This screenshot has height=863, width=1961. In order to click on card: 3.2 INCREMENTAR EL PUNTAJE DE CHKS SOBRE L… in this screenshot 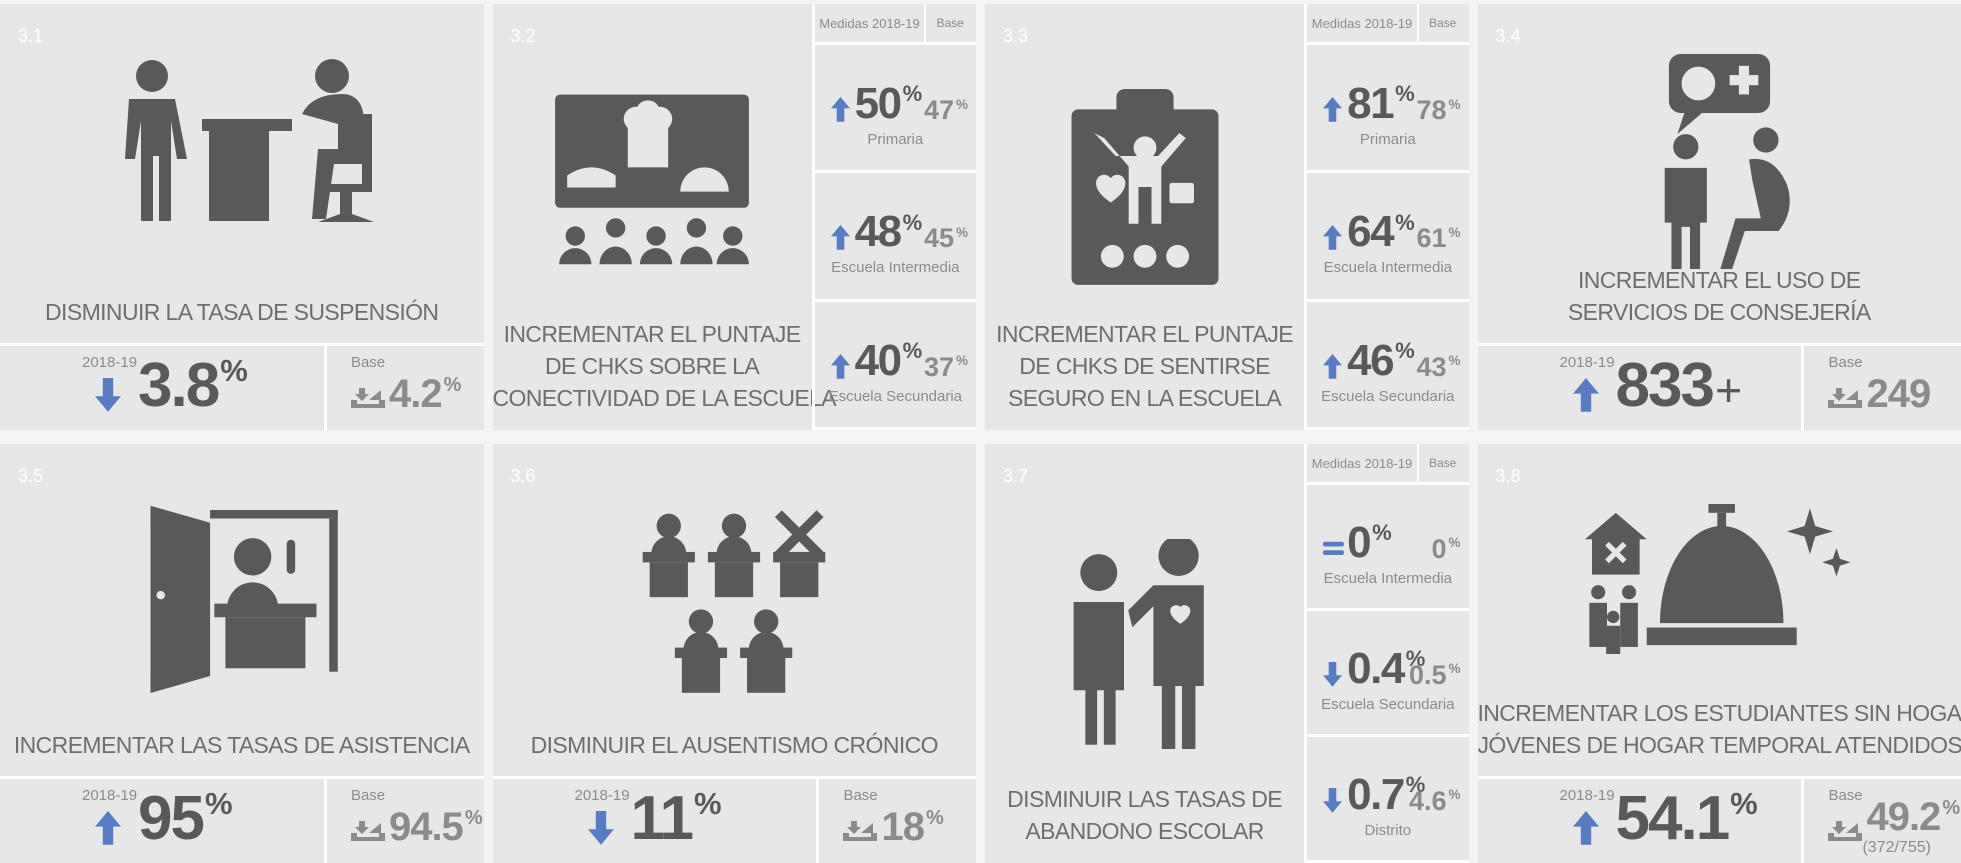, I will do `click(734, 217)`.